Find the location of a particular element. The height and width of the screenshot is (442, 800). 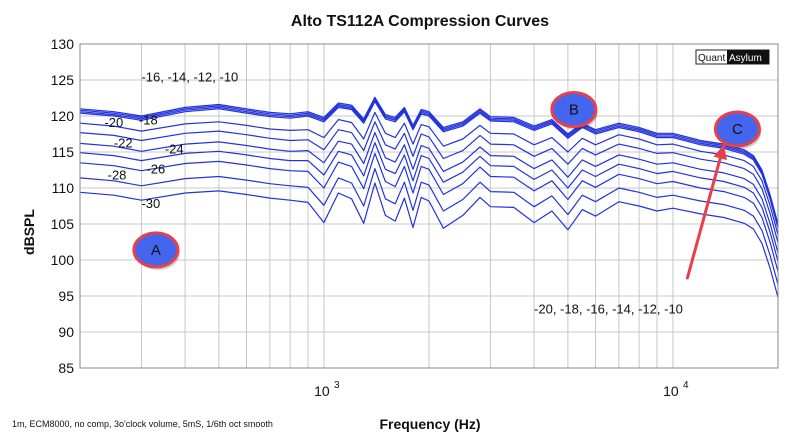

annotation-label: -26 is located at coordinates (155, 169).